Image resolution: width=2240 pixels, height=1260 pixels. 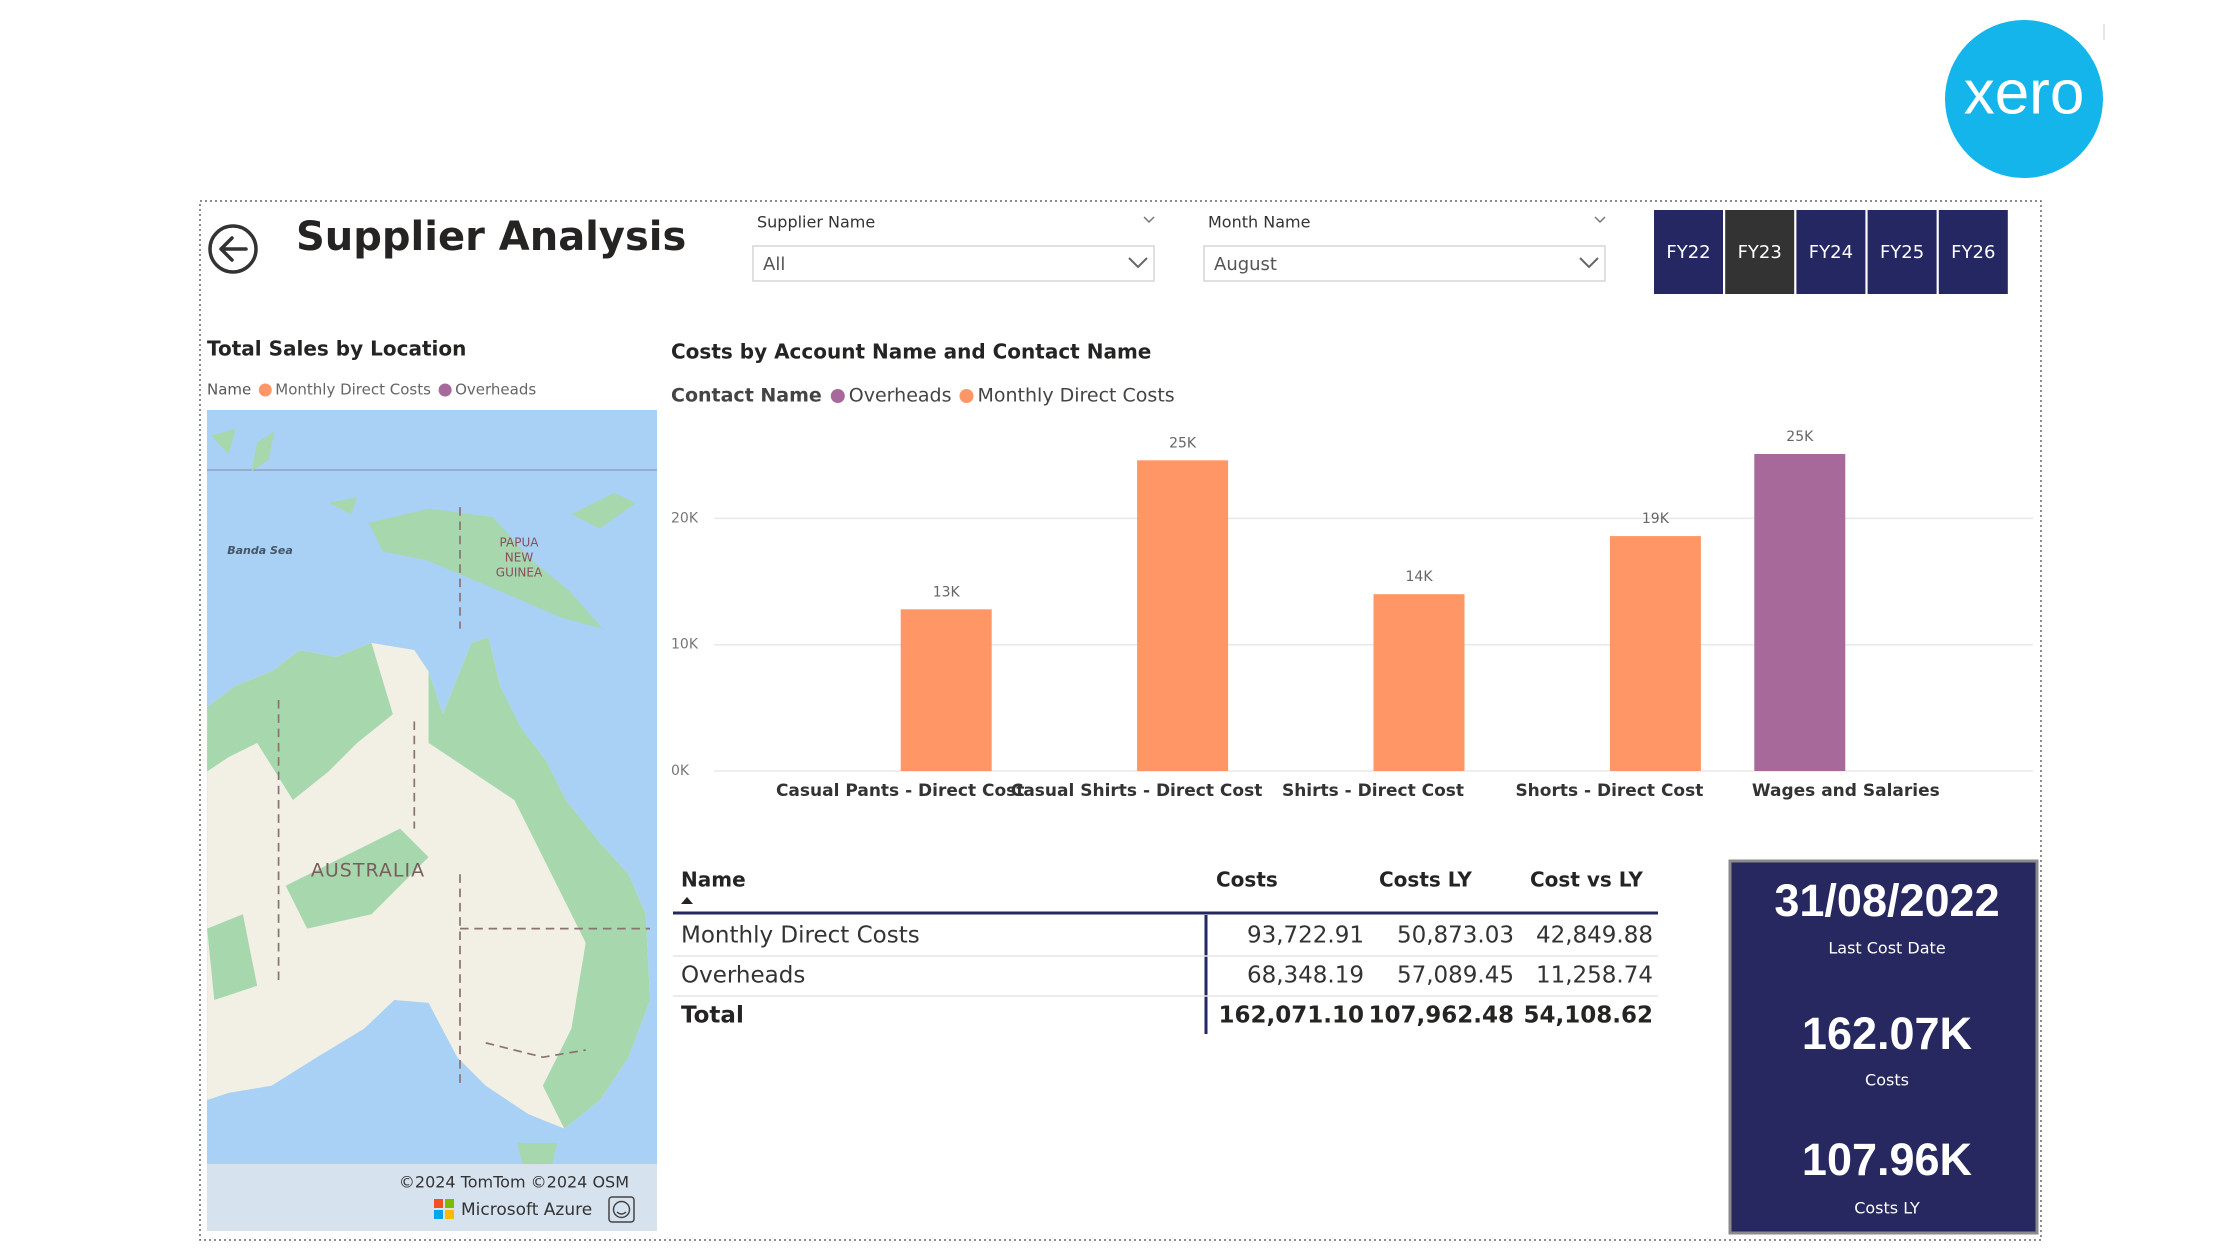 What do you see at coordinates (1594, 936) in the screenshot?
I see `table-cell: 42,849.88` at bounding box center [1594, 936].